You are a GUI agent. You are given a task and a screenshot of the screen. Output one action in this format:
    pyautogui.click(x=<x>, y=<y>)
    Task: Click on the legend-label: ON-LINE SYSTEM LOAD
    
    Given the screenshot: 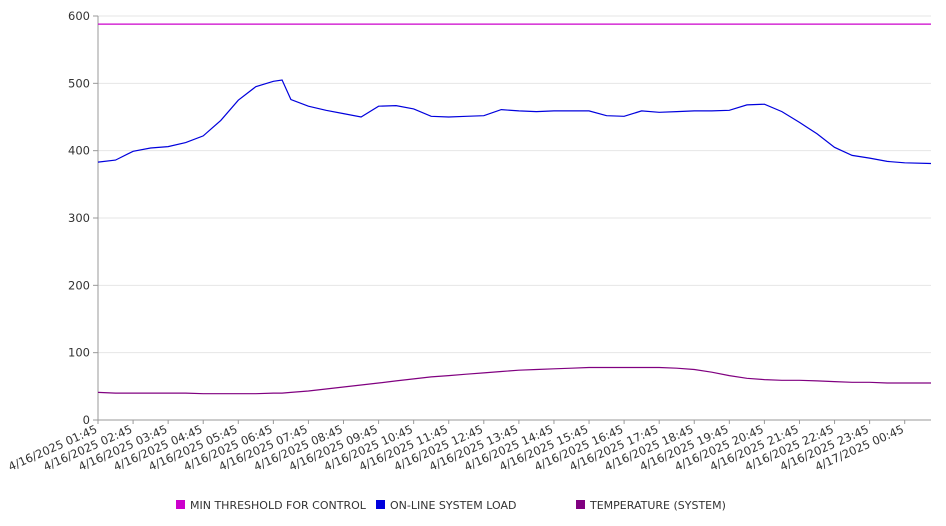 What is the action you would take?
    pyautogui.click(x=453, y=505)
    